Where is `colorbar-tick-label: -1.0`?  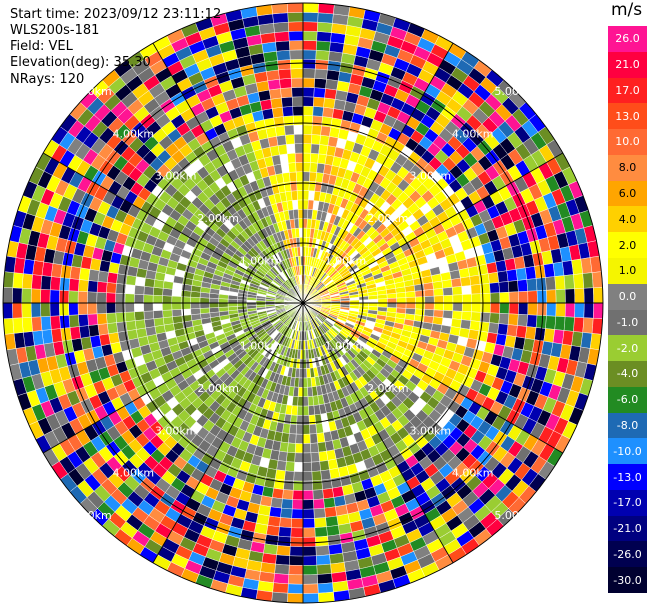
colorbar-tick-label: -1.0 is located at coordinates (627, 322).